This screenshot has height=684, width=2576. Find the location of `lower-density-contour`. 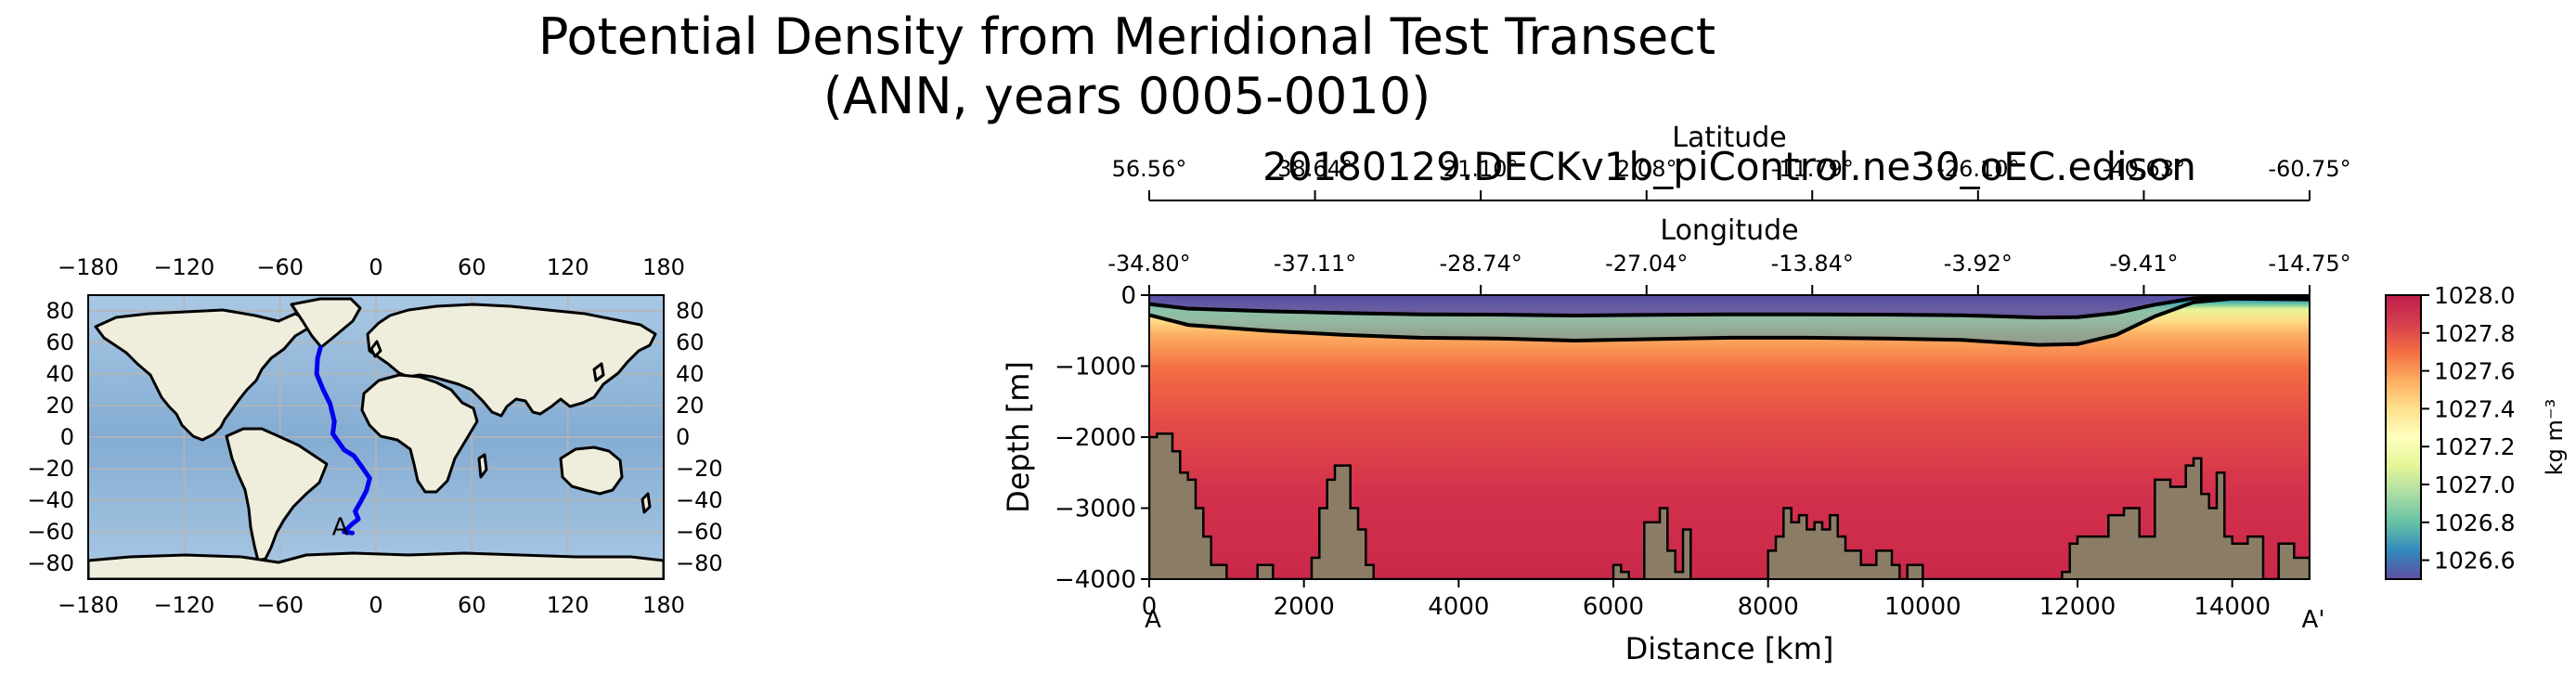

lower-density-contour is located at coordinates (1729, 321).